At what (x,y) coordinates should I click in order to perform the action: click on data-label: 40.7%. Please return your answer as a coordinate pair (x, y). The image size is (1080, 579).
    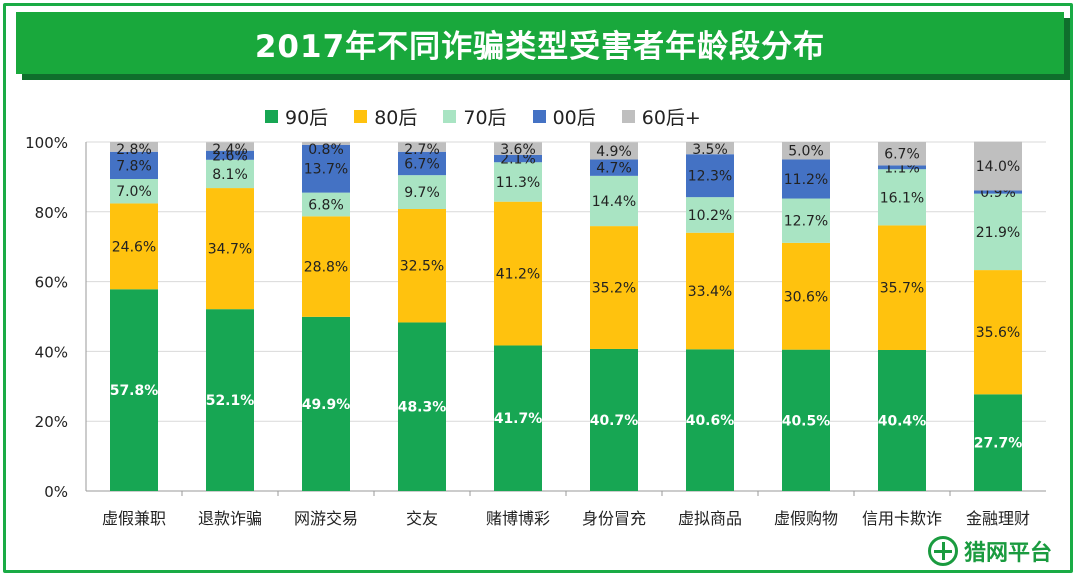
    Looking at the image, I should click on (614, 421).